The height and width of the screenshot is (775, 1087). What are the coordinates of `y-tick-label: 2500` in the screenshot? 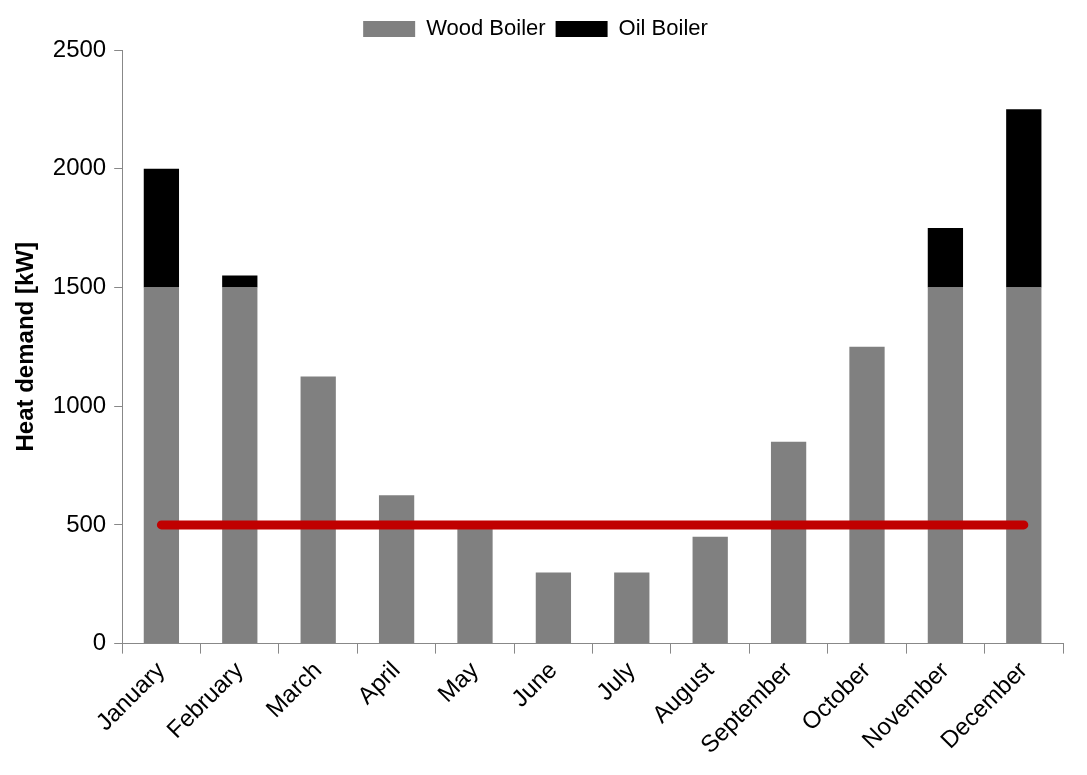 It's located at (79, 48).